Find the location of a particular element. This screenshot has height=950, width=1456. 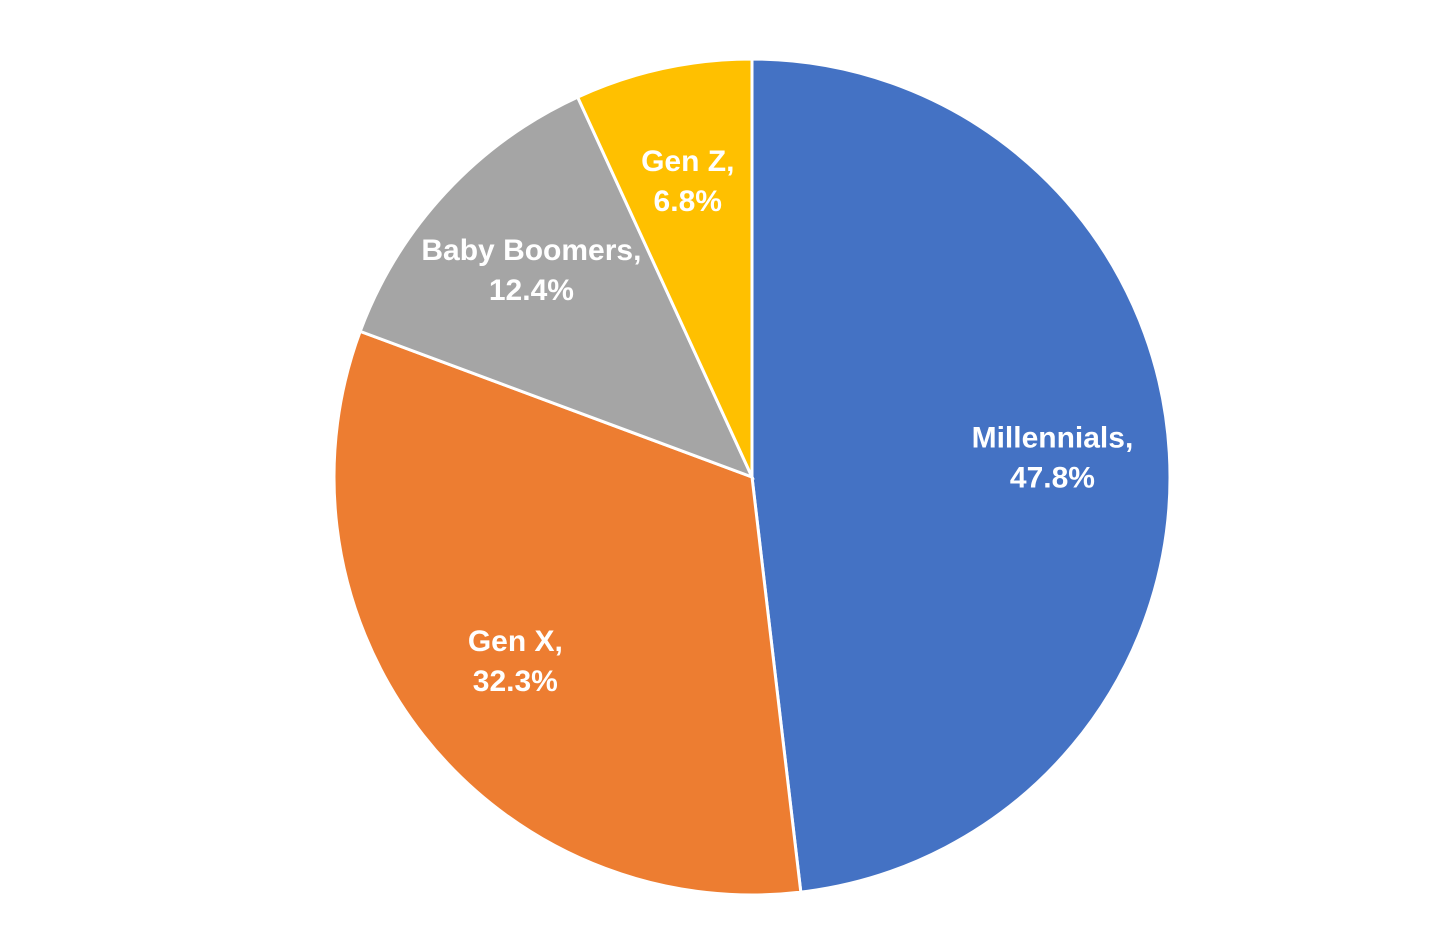

data-label: Gen X, 32.3% is located at coordinates (515, 661).